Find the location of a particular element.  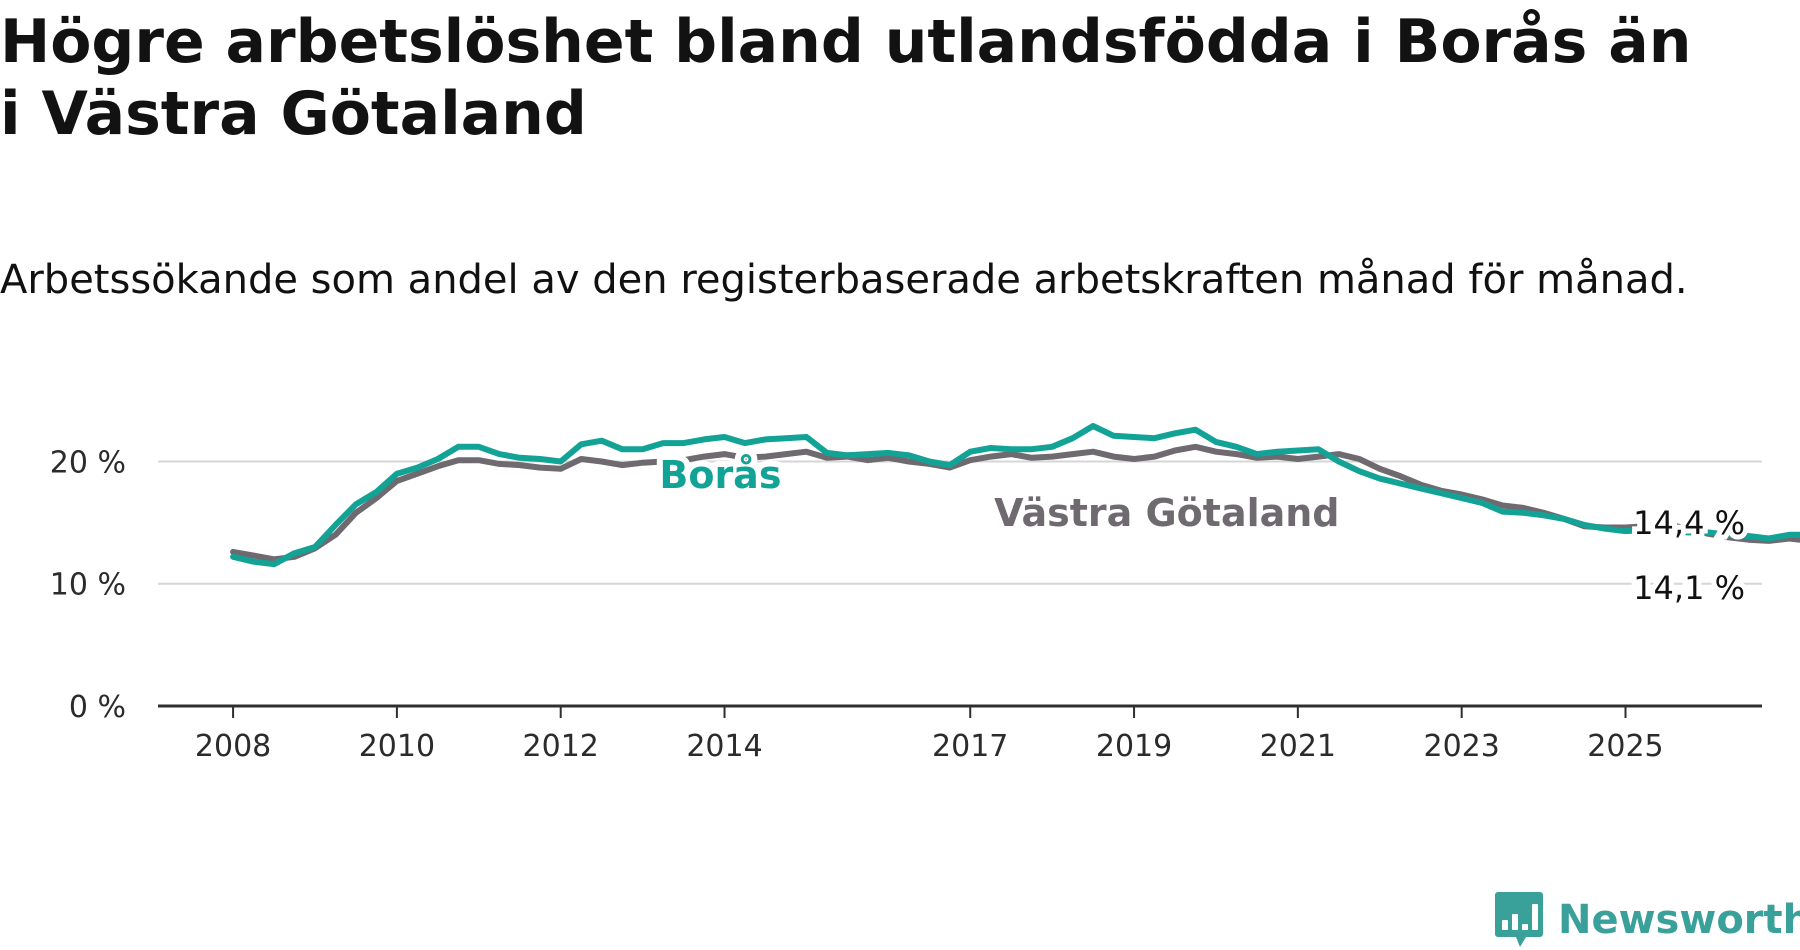

x-tick-label: 2014 is located at coordinates (724, 746).